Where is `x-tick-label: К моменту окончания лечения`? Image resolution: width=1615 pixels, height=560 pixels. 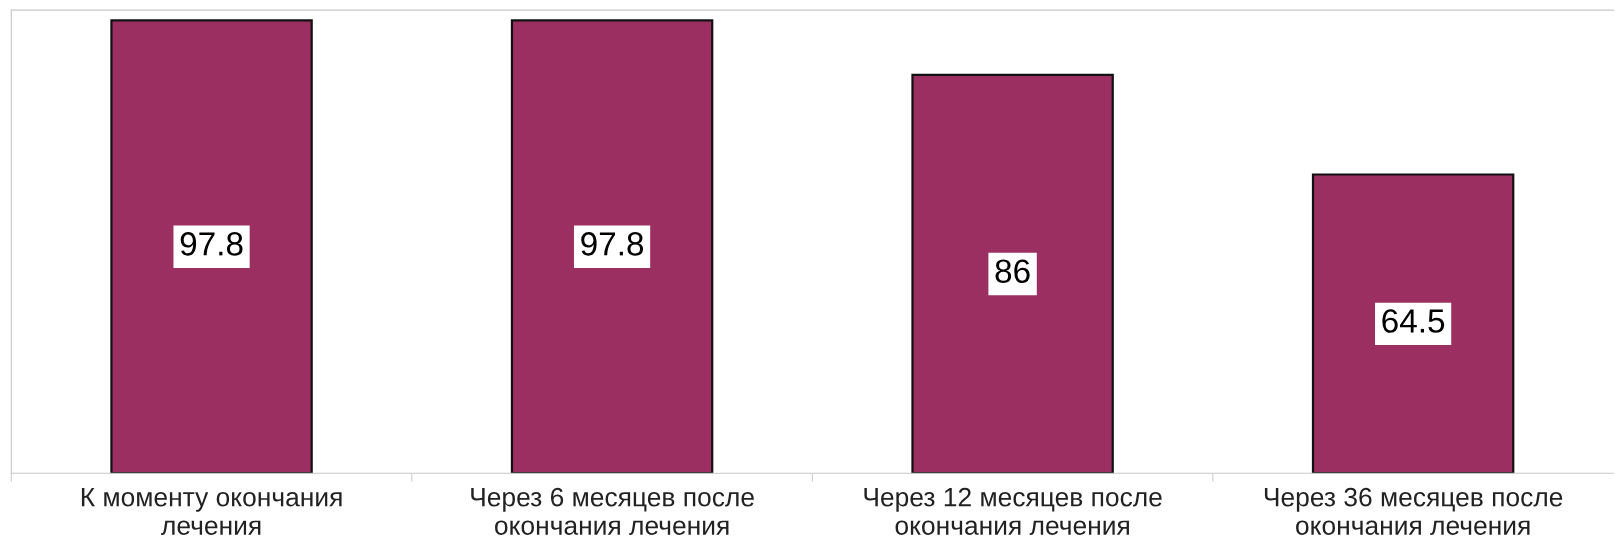
x-tick-label: К моменту окончания лечения is located at coordinates (211, 511).